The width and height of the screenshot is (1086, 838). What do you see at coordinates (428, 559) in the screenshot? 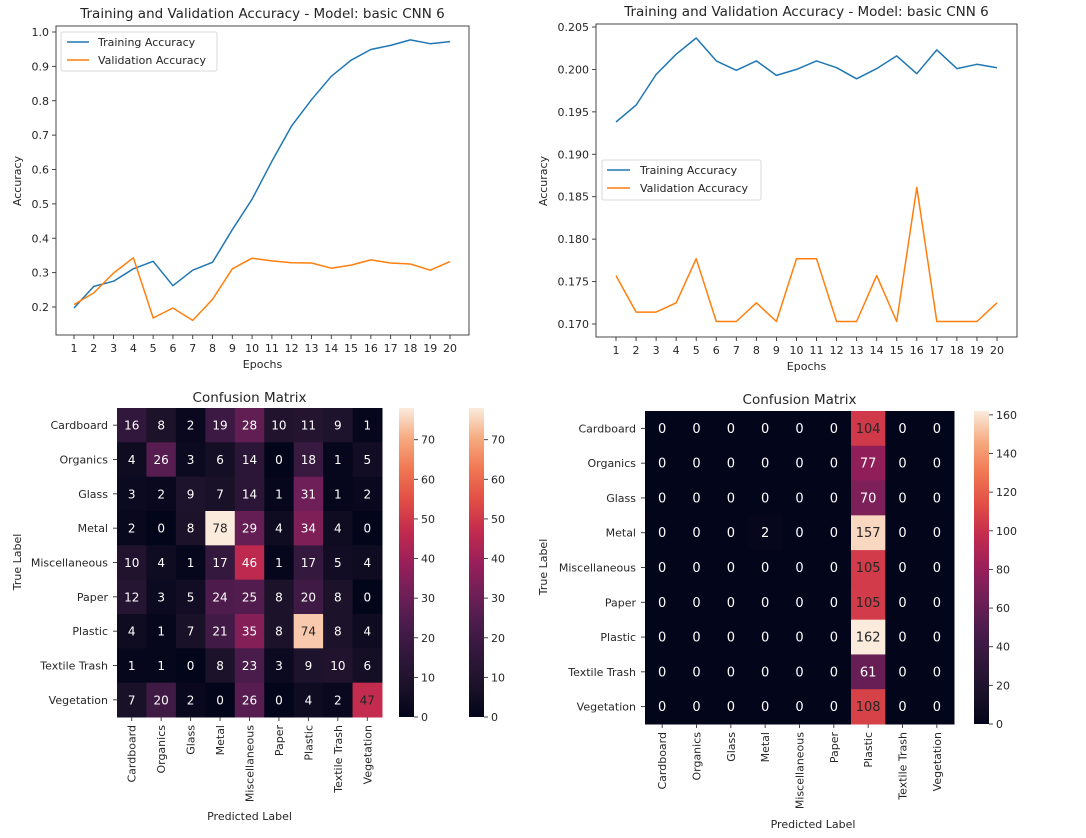
I see `colorbar-tick-label: 40` at bounding box center [428, 559].